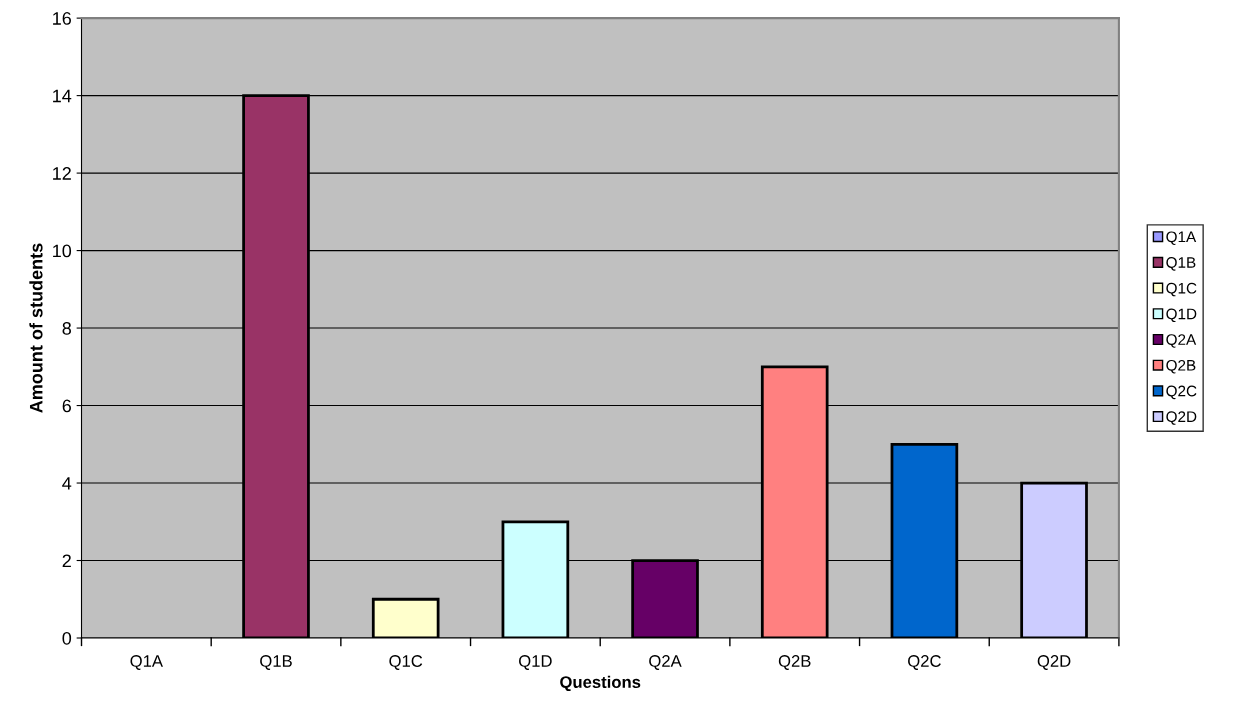 This screenshot has width=1235, height=725. Describe the element at coordinates (1181, 341) in the screenshot. I see `legend-label: Q2A` at that location.